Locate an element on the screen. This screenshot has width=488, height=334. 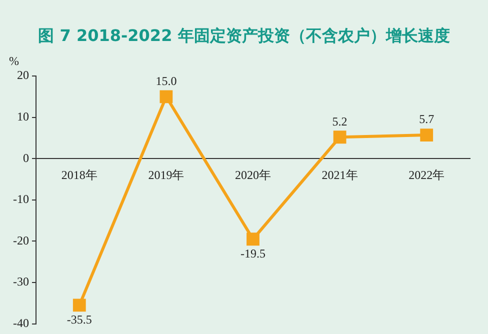
y-tick-label: -20 is located at coordinates (20, 240).